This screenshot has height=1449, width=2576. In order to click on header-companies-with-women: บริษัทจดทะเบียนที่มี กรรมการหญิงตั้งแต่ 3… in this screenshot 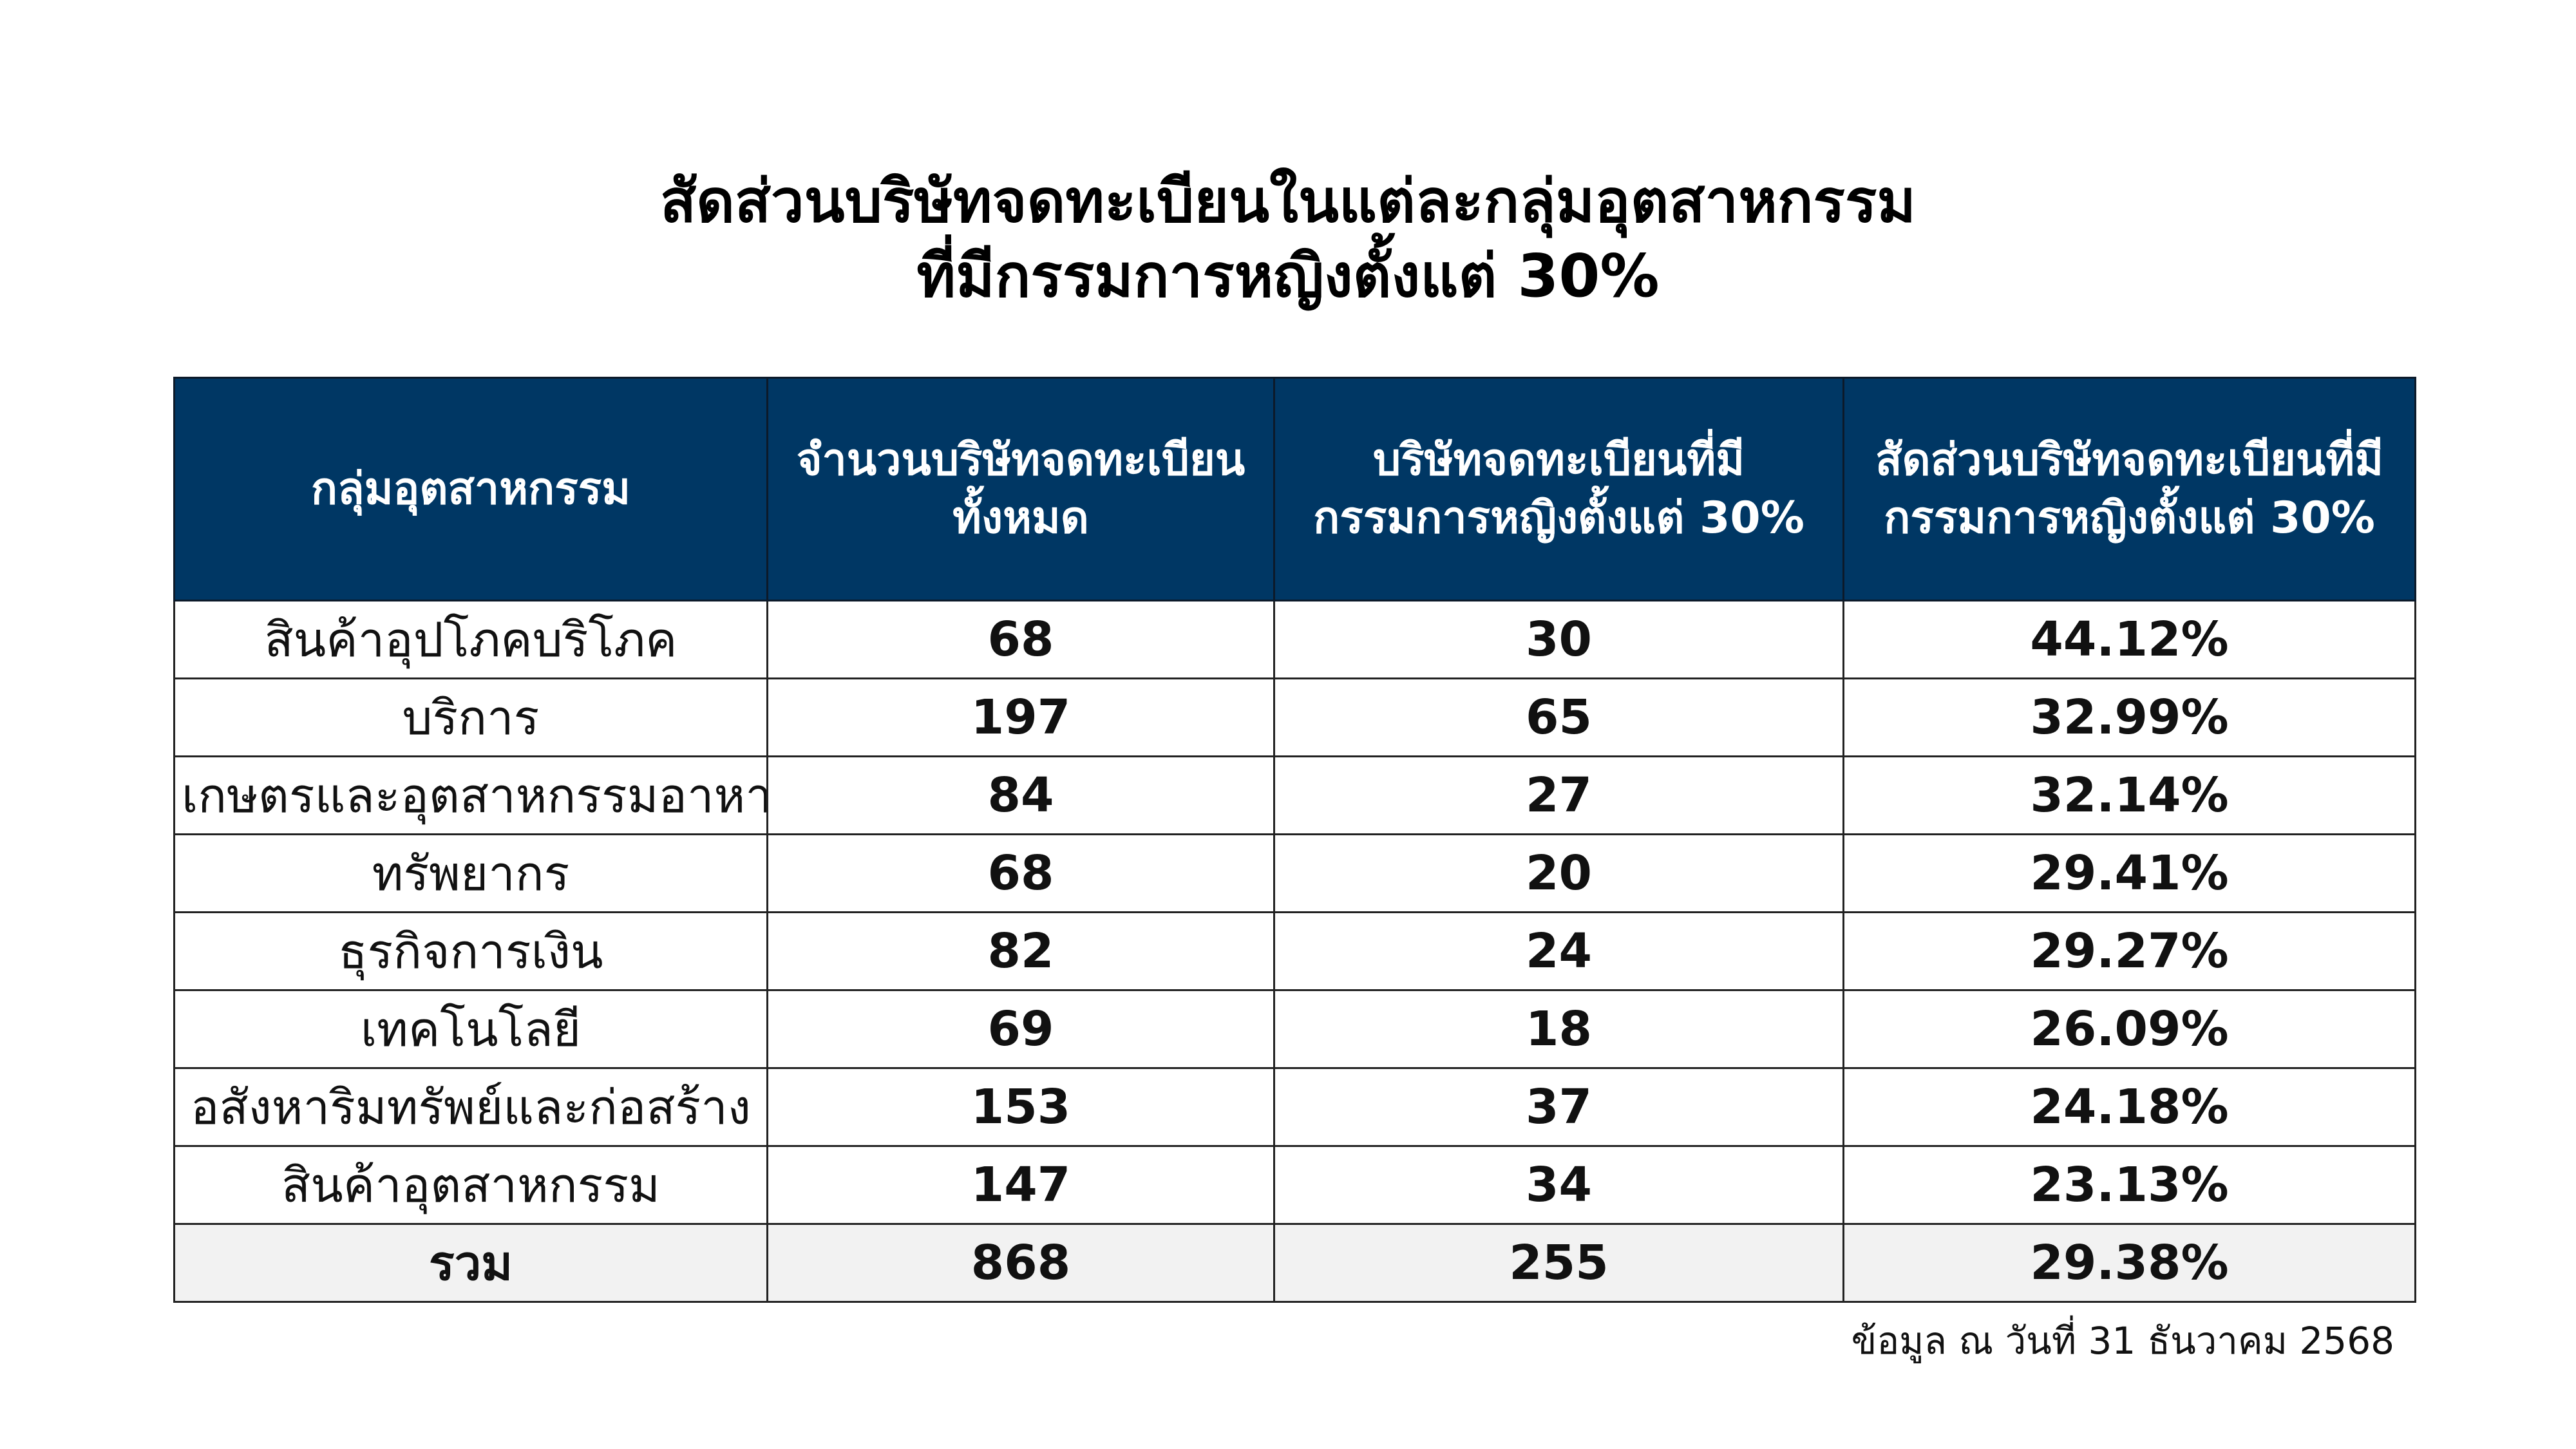, I will do `click(1558, 489)`.